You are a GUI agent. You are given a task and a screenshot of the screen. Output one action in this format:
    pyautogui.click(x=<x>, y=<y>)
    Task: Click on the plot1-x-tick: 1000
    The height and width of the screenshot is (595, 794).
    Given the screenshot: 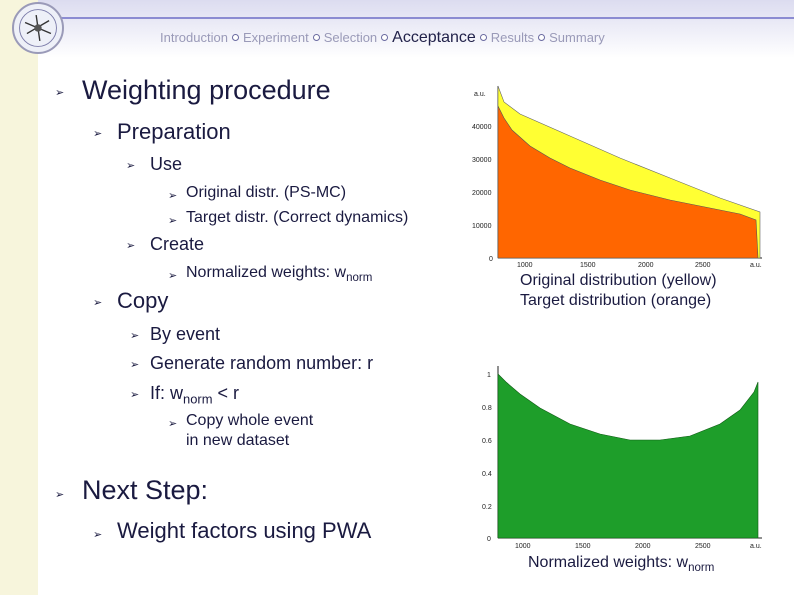 What is the action you would take?
    pyautogui.click(x=525, y=265)
    